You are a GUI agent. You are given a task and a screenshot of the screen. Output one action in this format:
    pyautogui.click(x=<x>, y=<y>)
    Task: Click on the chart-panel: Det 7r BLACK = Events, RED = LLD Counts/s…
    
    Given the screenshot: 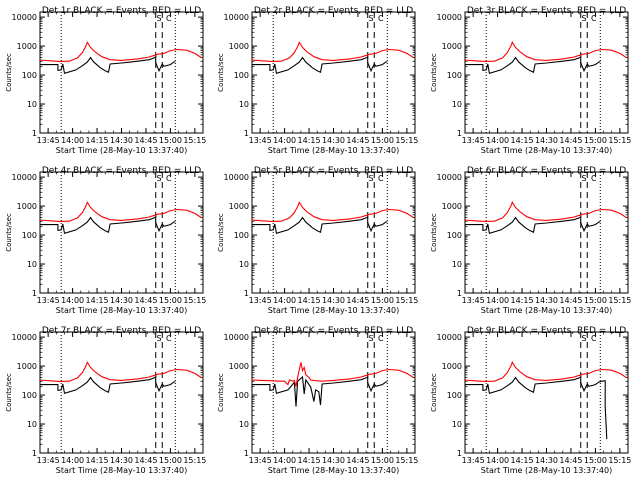 What is the action you would take?
    pyautogui.click(x=105, y=400)
    